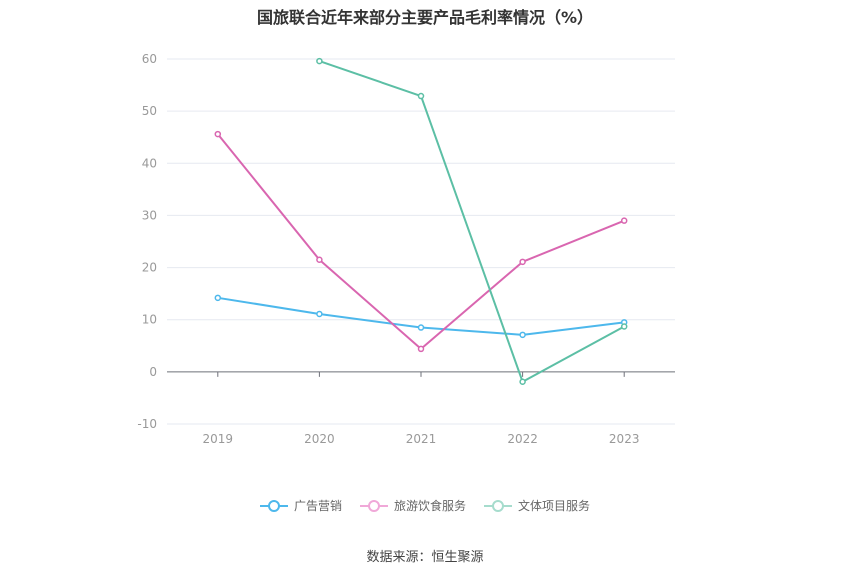  Describe the element at coordinates (421, 408) in the screenshot. I see `x-axis: 2019 2020 2021 2022 2023` at that location.